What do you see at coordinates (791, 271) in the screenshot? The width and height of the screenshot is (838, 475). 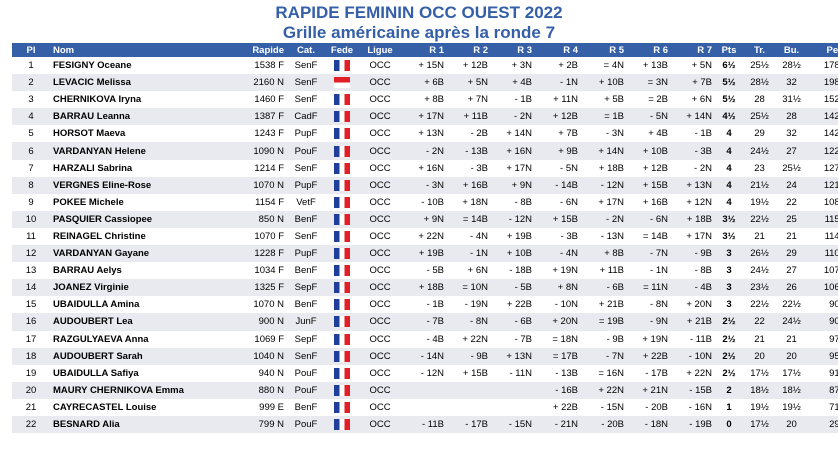 I see `cell-bu: 27` at bounding box center [791, 271].